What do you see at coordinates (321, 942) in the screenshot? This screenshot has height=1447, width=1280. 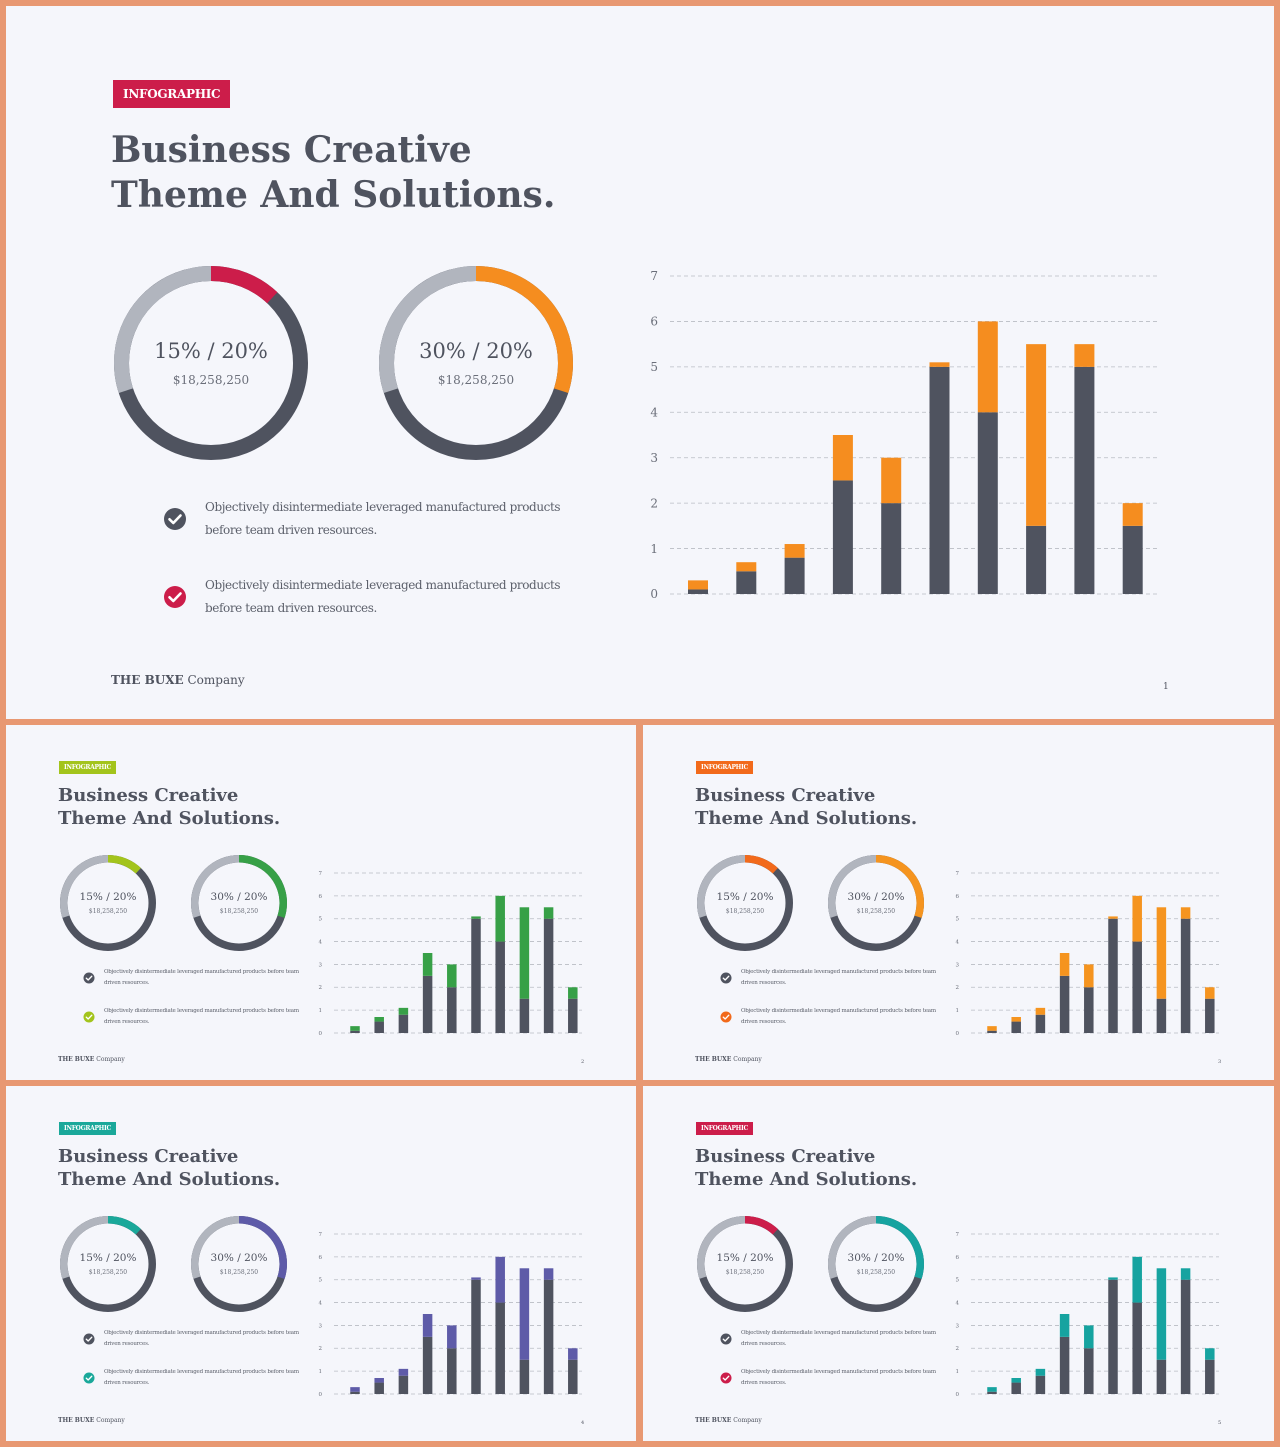 I see `y-tick-label: 4` at bounding box center [321, 942].